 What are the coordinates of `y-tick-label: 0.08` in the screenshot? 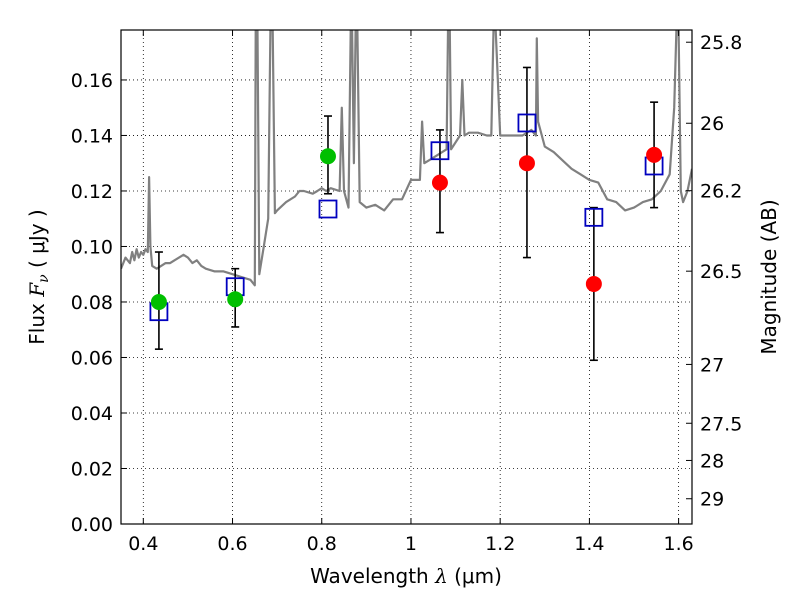 It's located at (92, 303).